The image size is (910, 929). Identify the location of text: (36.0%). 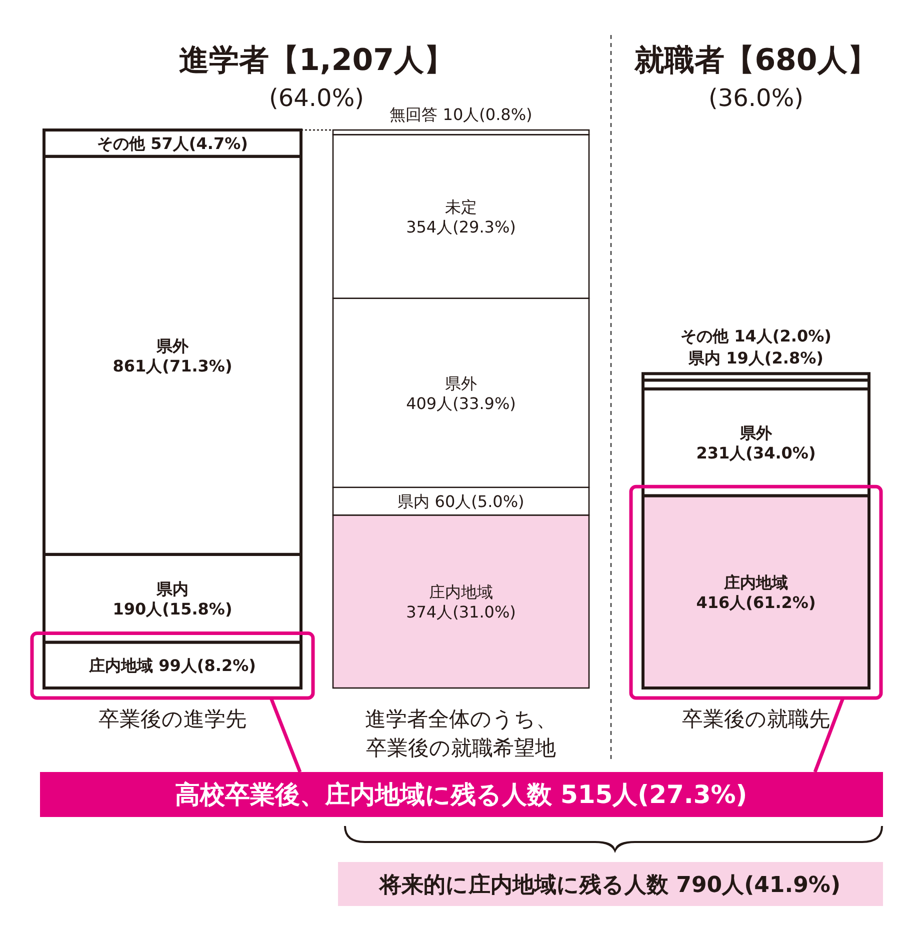
(756, 98).